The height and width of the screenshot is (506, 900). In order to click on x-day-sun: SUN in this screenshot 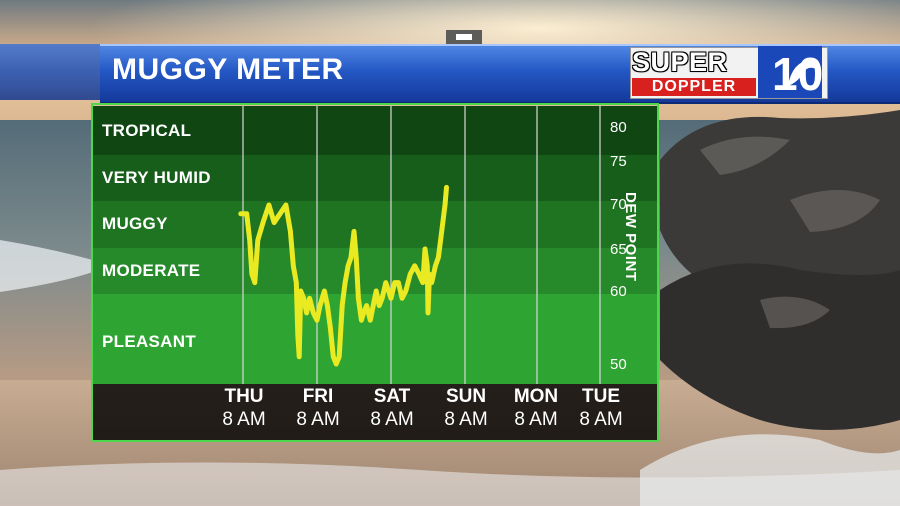, I will do `click(466, 396)`.